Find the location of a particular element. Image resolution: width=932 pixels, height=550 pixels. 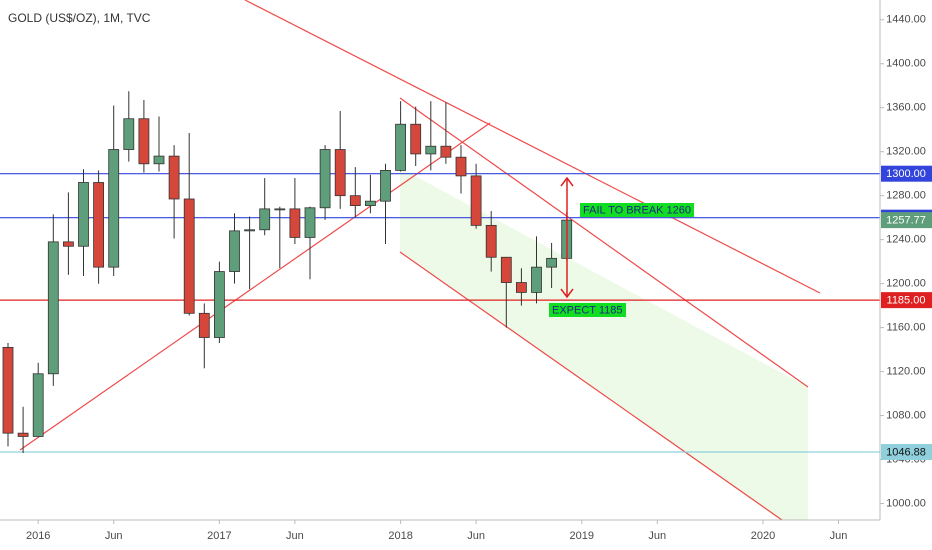

x-tick-label: 2017 is located at coordinates (219, 536).